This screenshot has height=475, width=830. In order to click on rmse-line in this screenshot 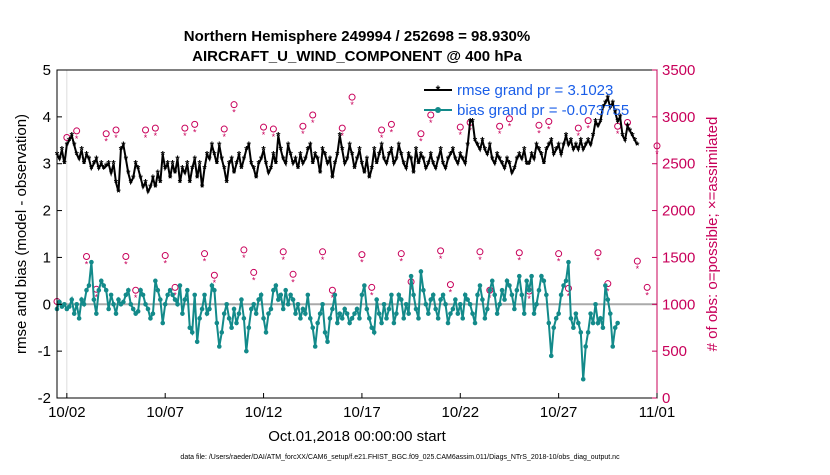, I will do `click(347, 145)`.